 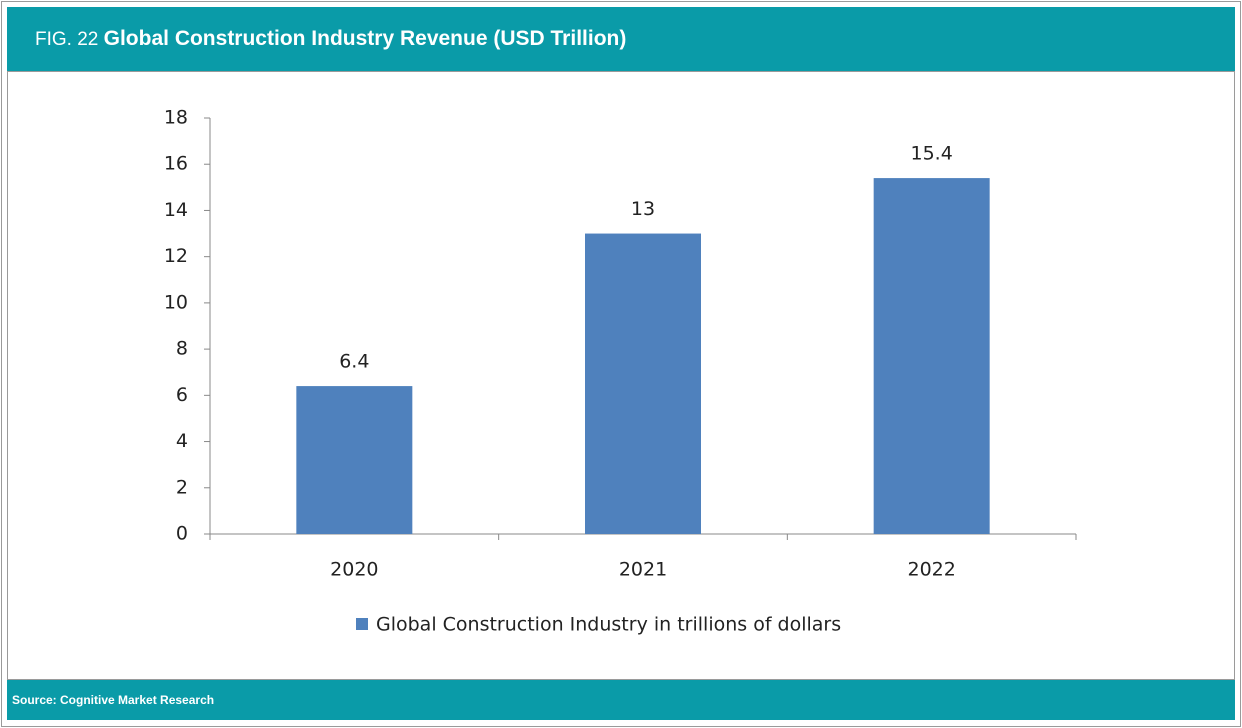 I want to click on y-tick-label: 6, so click(x=182, y=395).